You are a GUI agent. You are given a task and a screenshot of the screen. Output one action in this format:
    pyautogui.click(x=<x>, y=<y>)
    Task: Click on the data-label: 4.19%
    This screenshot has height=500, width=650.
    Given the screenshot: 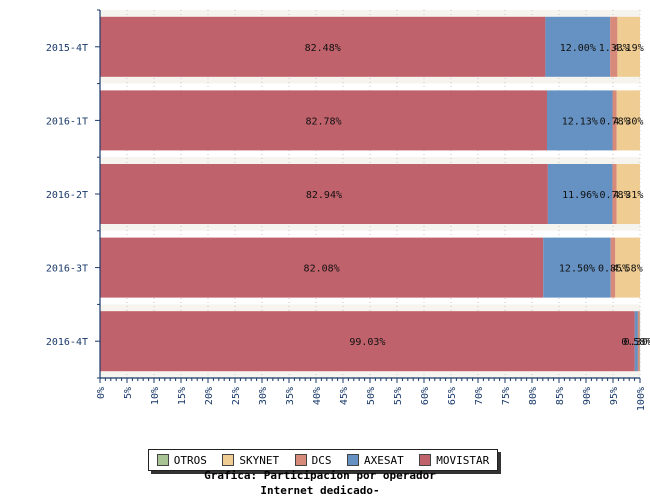 What is the action you would take?
    pyautogui.click(x=629, y=48)
    